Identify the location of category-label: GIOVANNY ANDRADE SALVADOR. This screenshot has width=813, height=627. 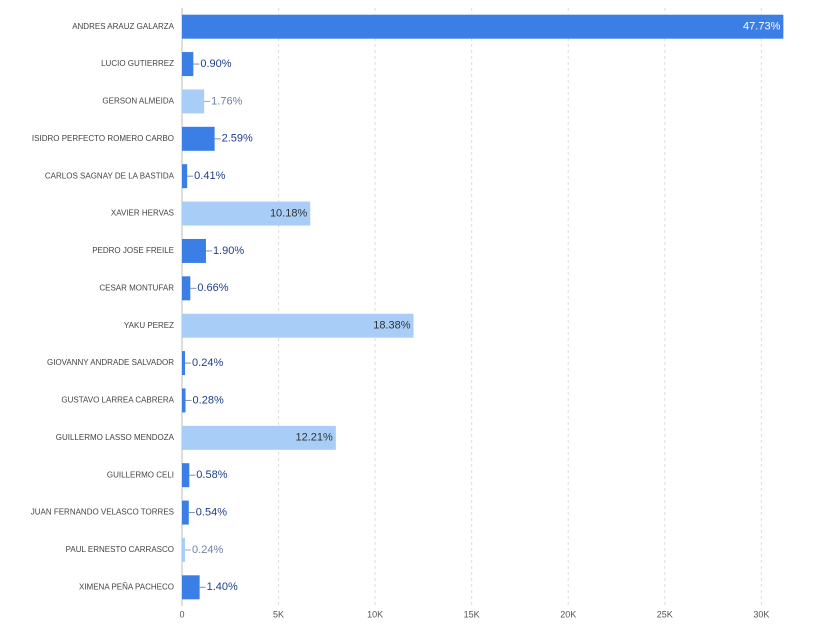
(110, 362).